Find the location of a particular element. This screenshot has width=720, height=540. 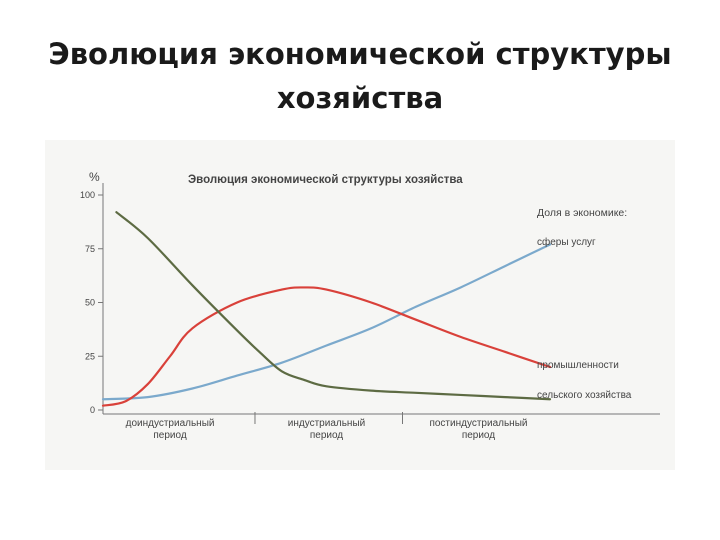

y-axis-unit-label: % is located at coordinates (94, 177).